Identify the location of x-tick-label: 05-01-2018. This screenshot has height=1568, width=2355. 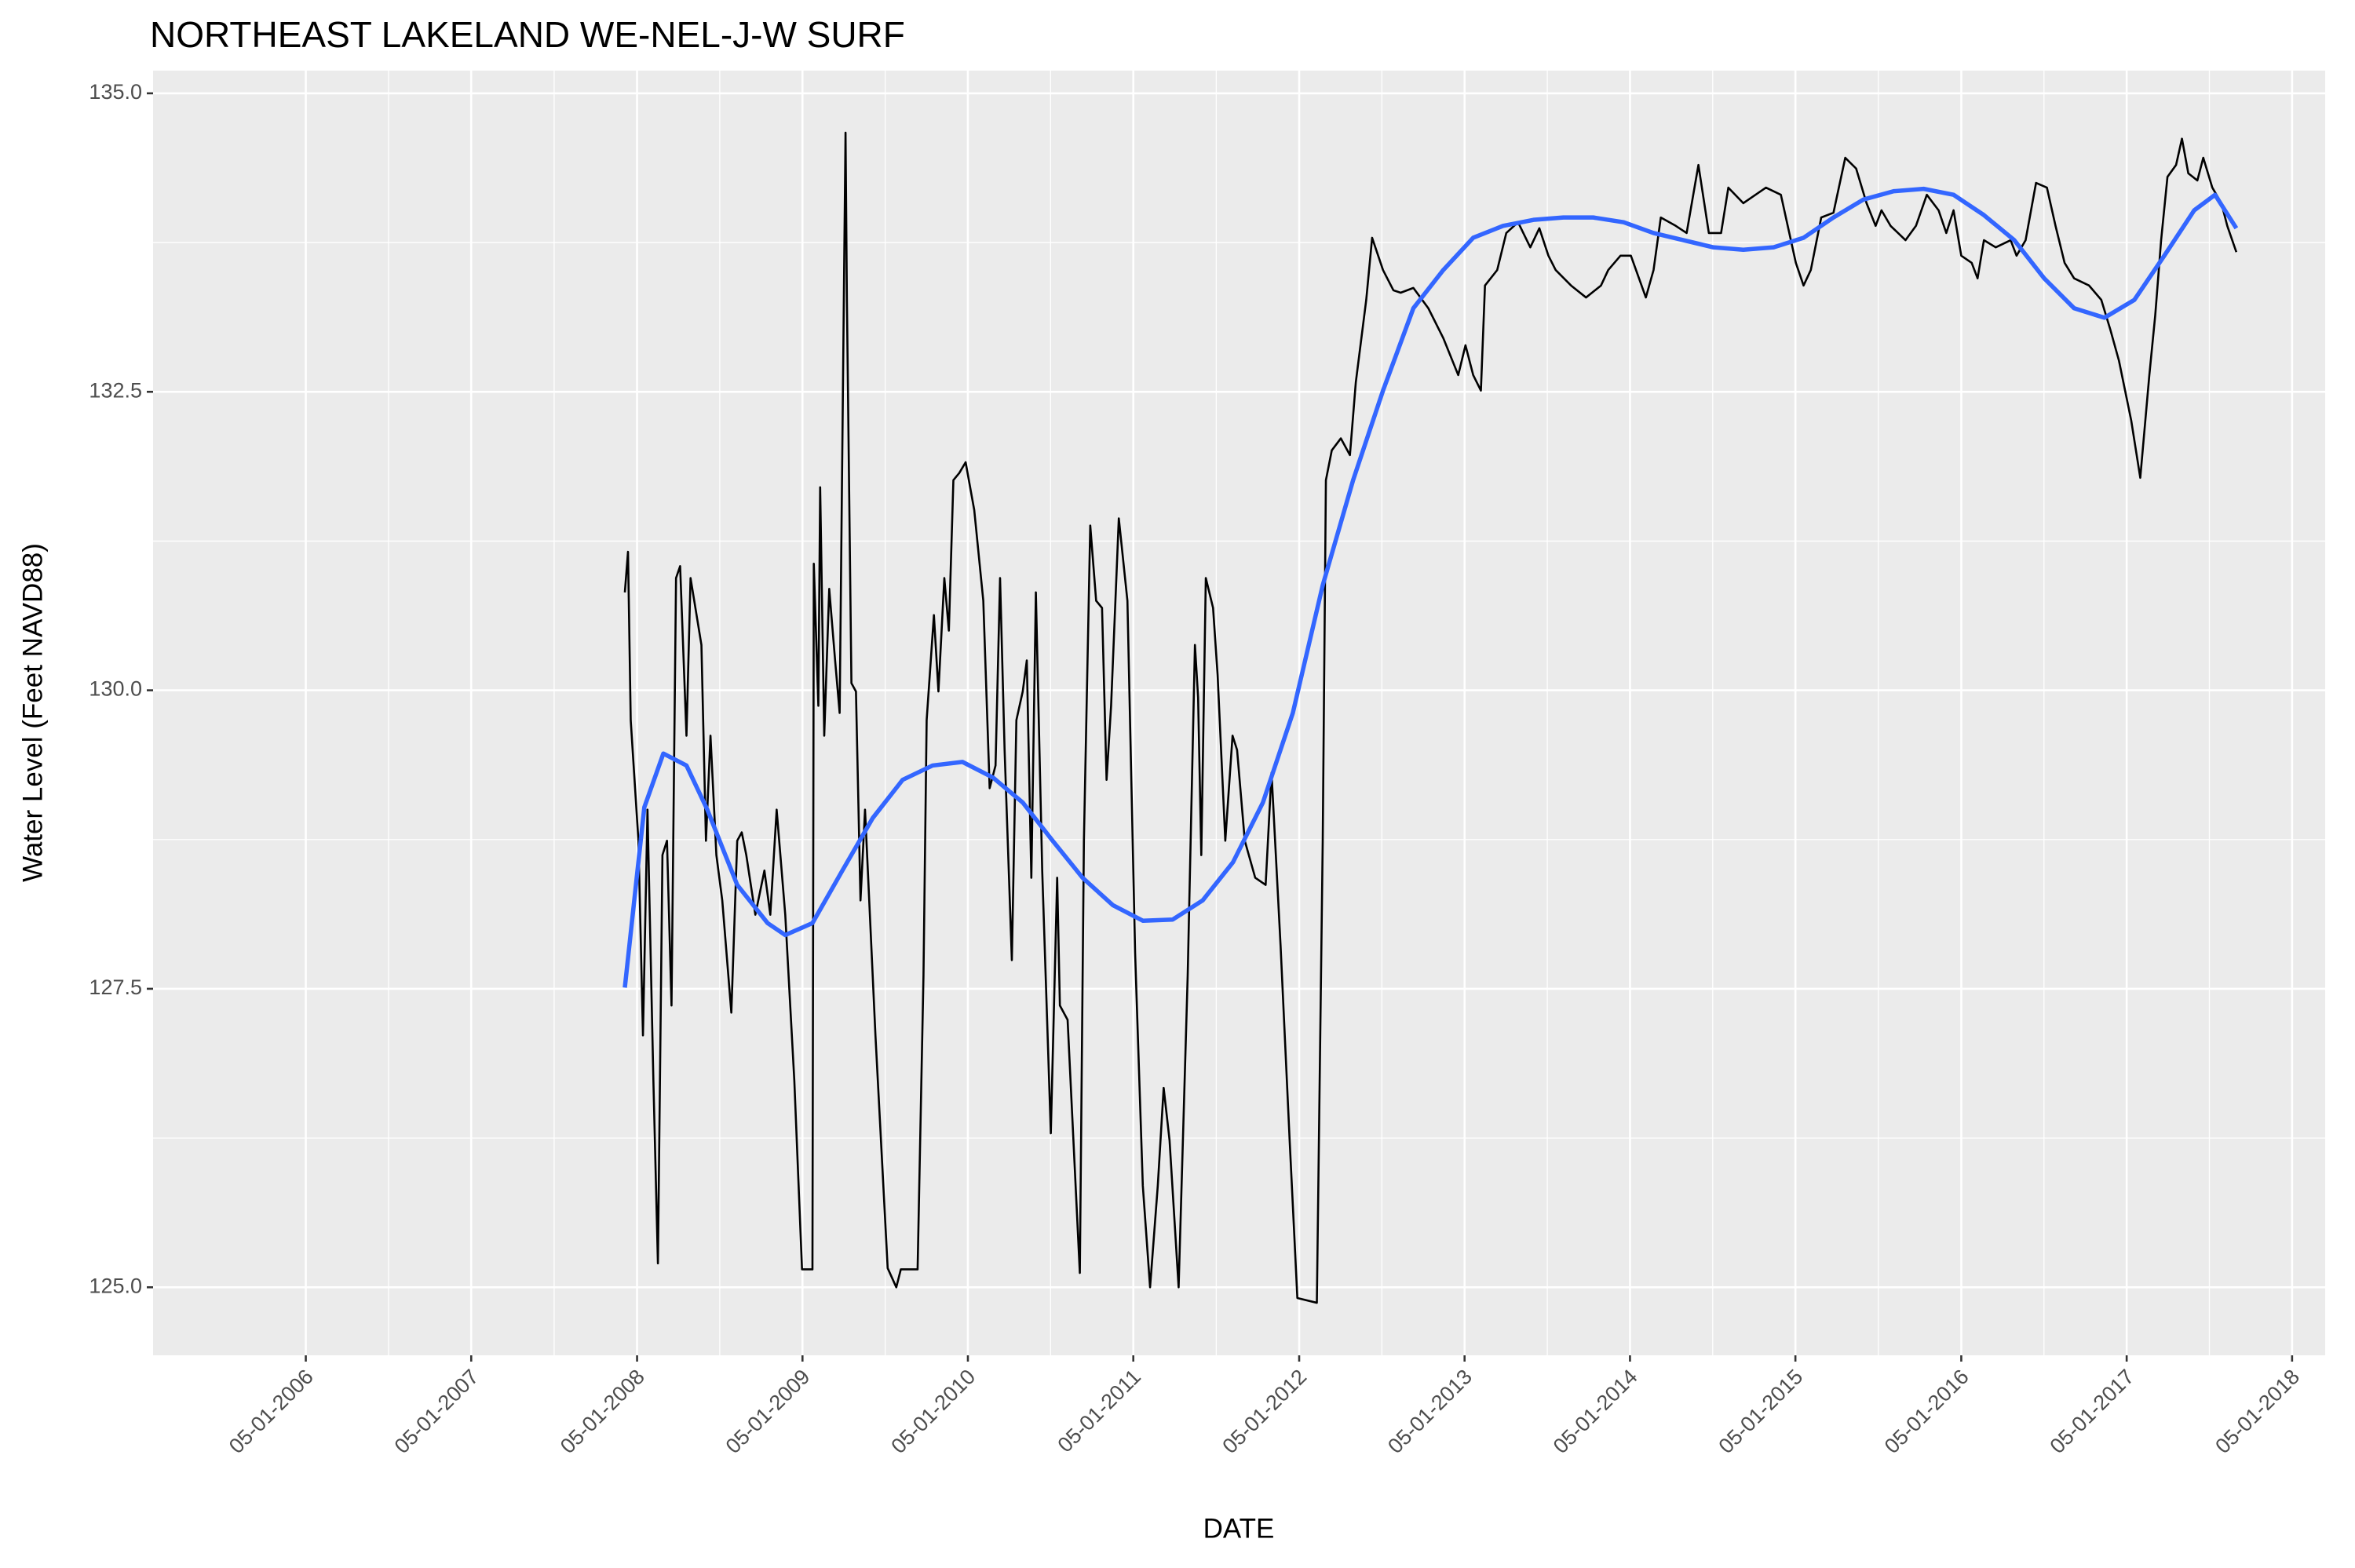
(2257, 1411).